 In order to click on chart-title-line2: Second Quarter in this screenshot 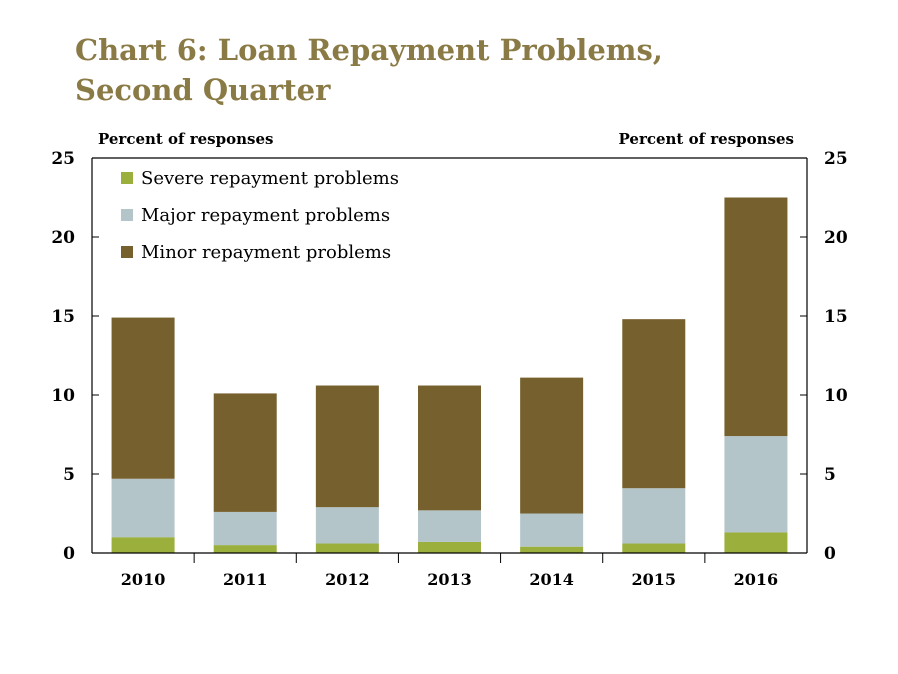, I will do `click(203, 90)`.